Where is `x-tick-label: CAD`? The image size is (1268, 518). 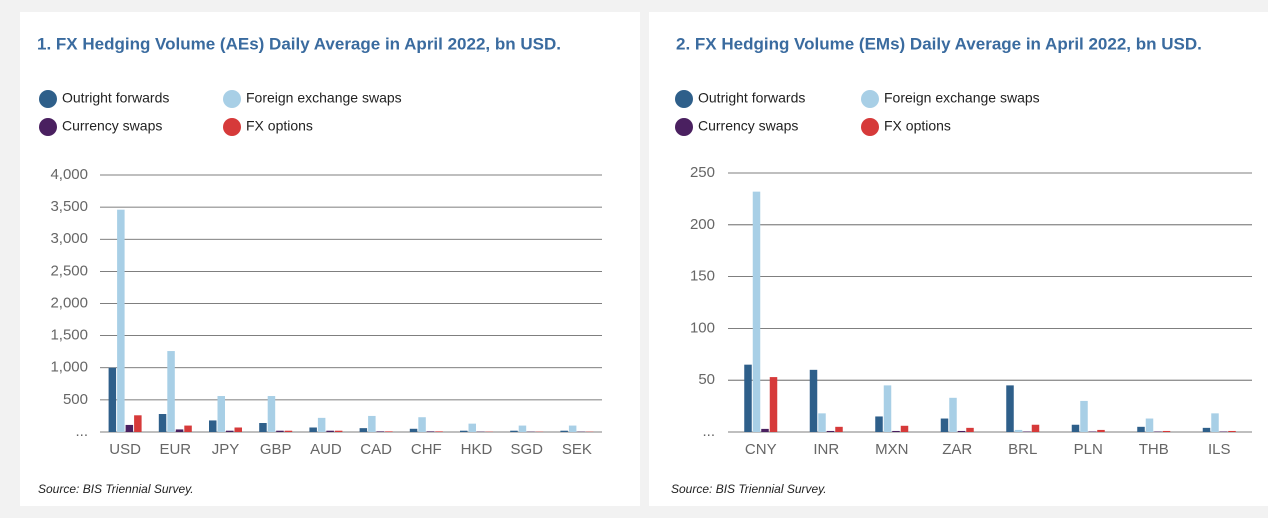
x-tick-label: CAD is located at coordinates (376, 449).